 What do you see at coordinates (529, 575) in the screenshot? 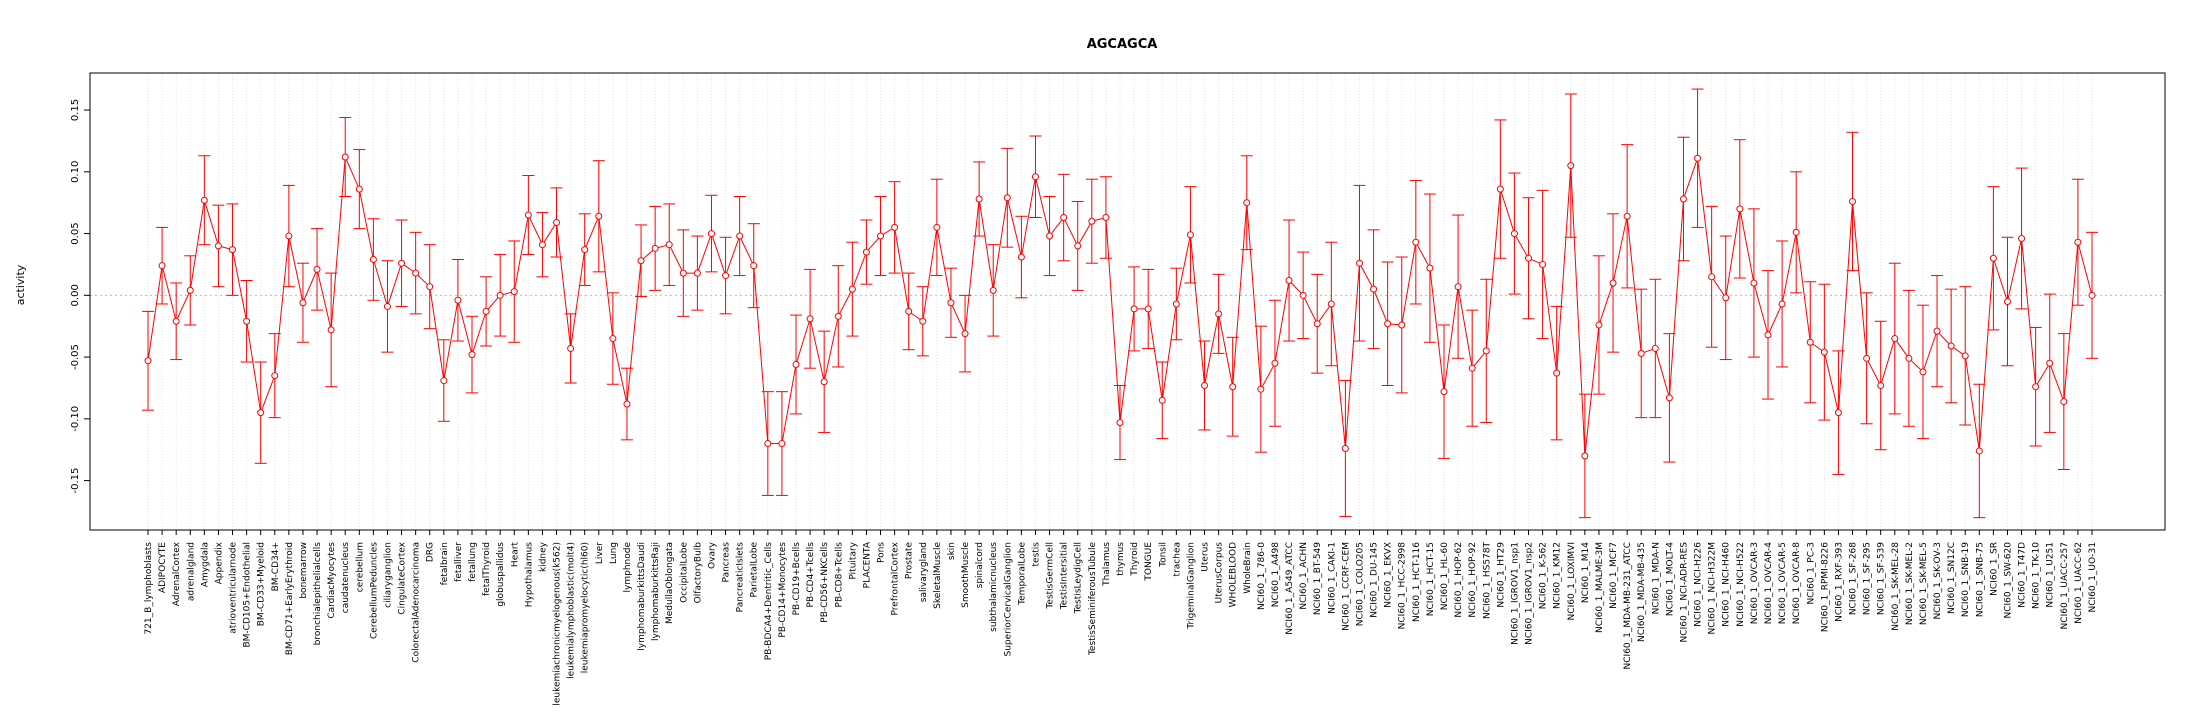
I see `x-tick-label: Hypothalamus` at bounding box center [529, 575].